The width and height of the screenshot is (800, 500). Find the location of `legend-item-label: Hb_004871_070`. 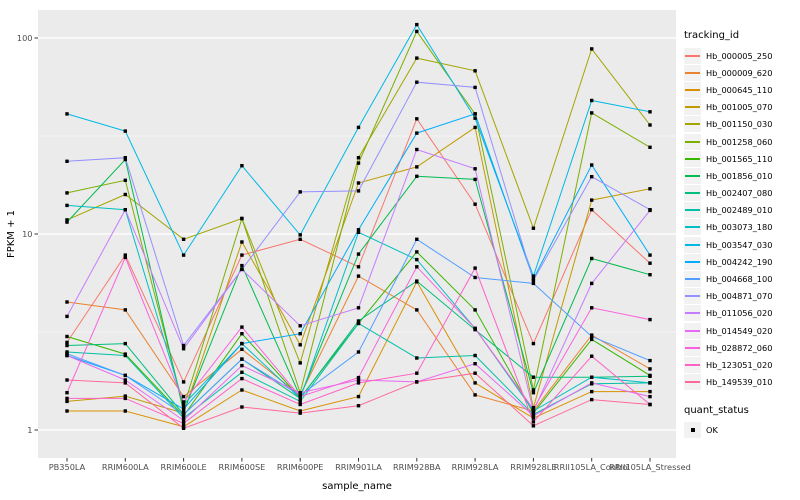

legend-item-label: Hb_004871_070 is located at coordinates (739, 296).